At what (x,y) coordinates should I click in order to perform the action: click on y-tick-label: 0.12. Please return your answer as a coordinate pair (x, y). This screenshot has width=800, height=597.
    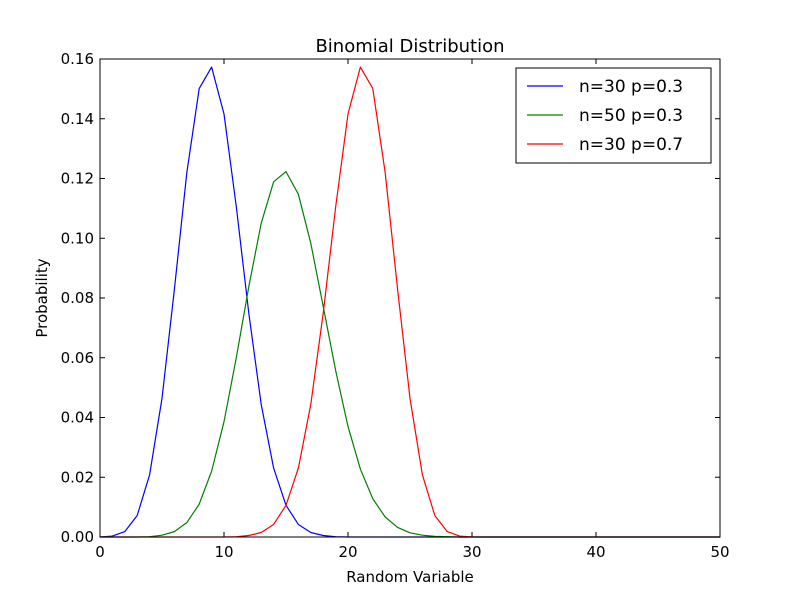
    Looking at the image, I should click on (77, 179).